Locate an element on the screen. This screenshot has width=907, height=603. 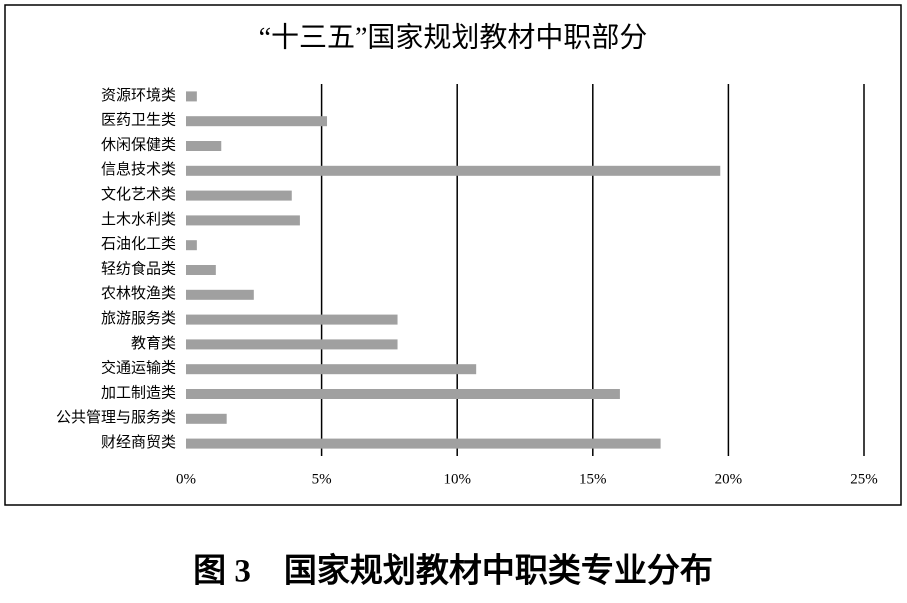
y-tick-label: 轻纺食品类 is located at coordinates (138, 268).